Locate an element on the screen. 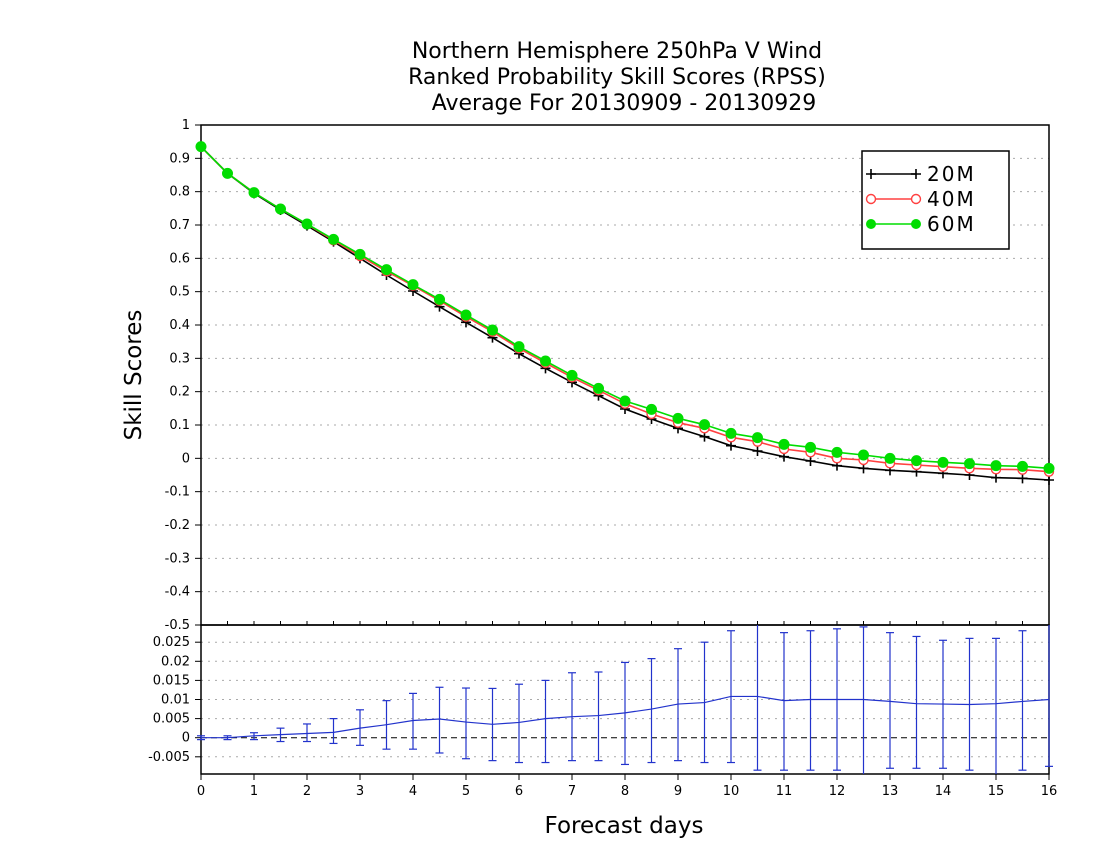  top-y-tick-label: -0.3 is located at coordinates (177, 558).